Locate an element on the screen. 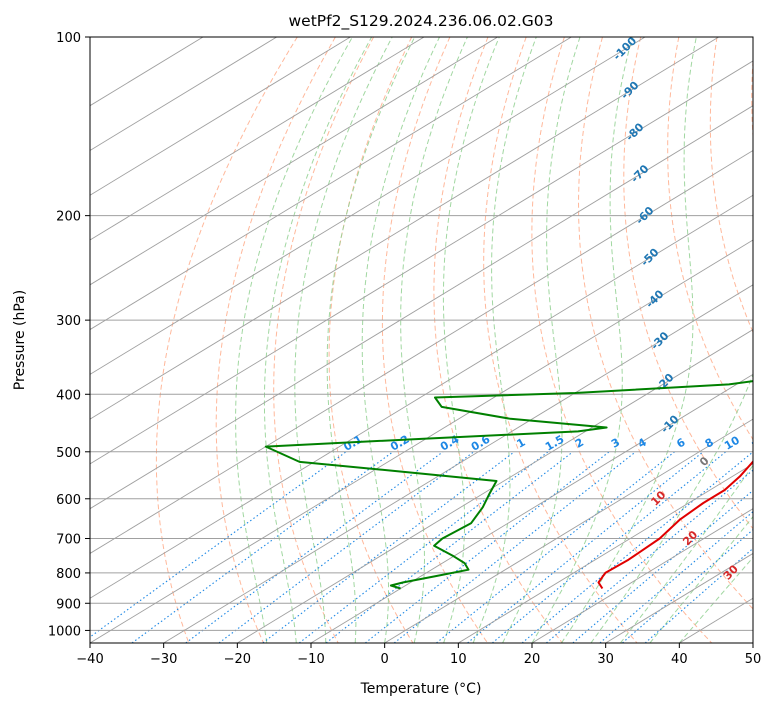 This screenshot has height=708, width=775. mixing-ratio-label: 13 is located at coordinates (759, 443).